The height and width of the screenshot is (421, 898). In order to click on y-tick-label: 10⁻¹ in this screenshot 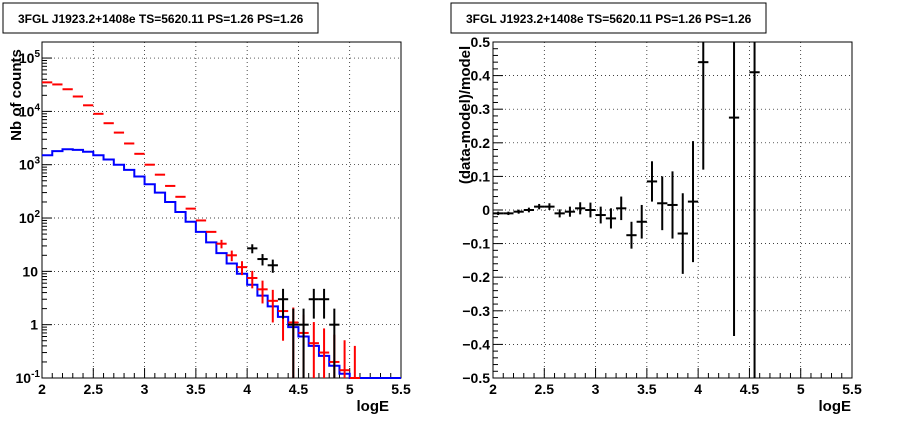, I will do `click(28, 377)`.